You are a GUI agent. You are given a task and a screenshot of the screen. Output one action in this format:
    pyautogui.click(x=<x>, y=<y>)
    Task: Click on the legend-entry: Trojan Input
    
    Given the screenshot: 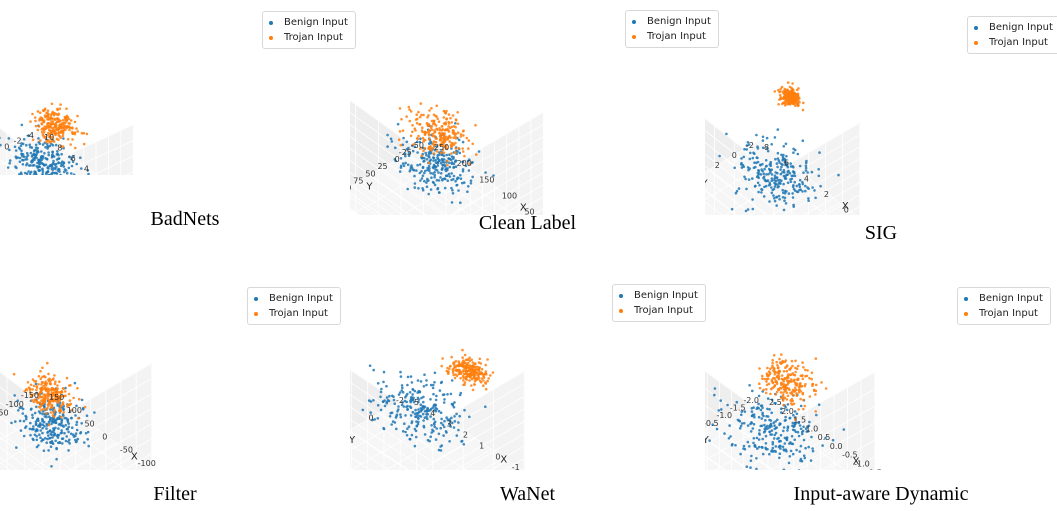 What is the action you would take?
    pyautogui.click(x=1003, y=313)
    